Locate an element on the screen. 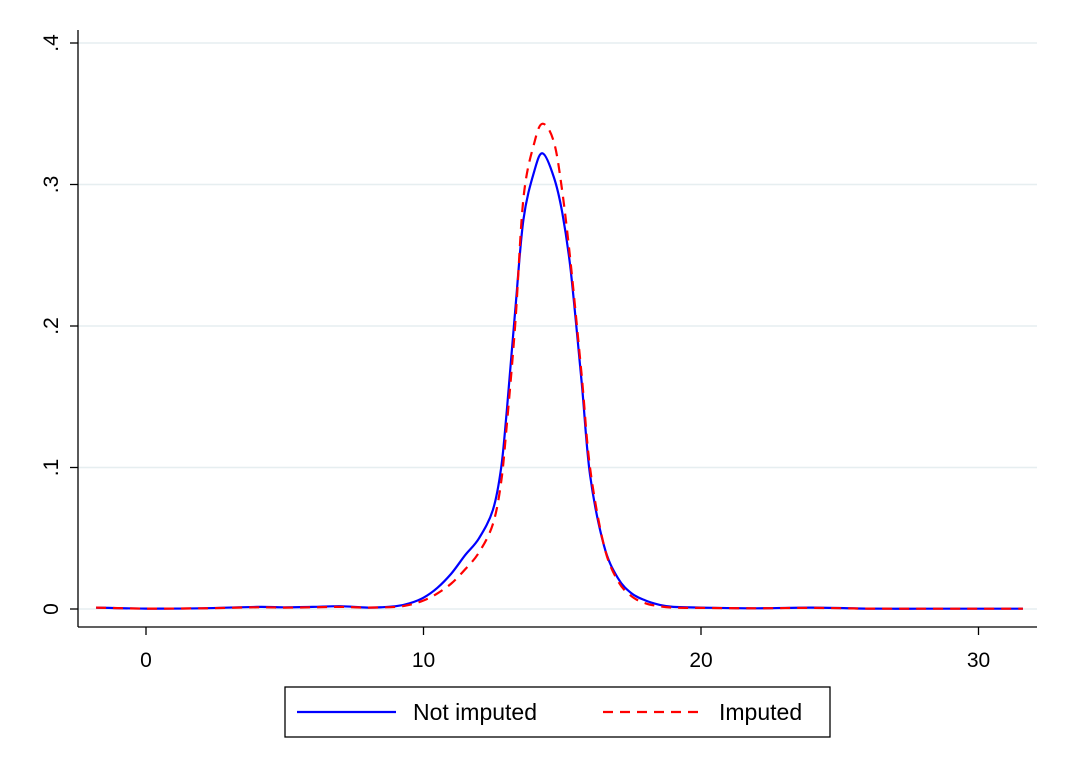  x-tick-label-0: 0 is located at coordinates (146, 660).